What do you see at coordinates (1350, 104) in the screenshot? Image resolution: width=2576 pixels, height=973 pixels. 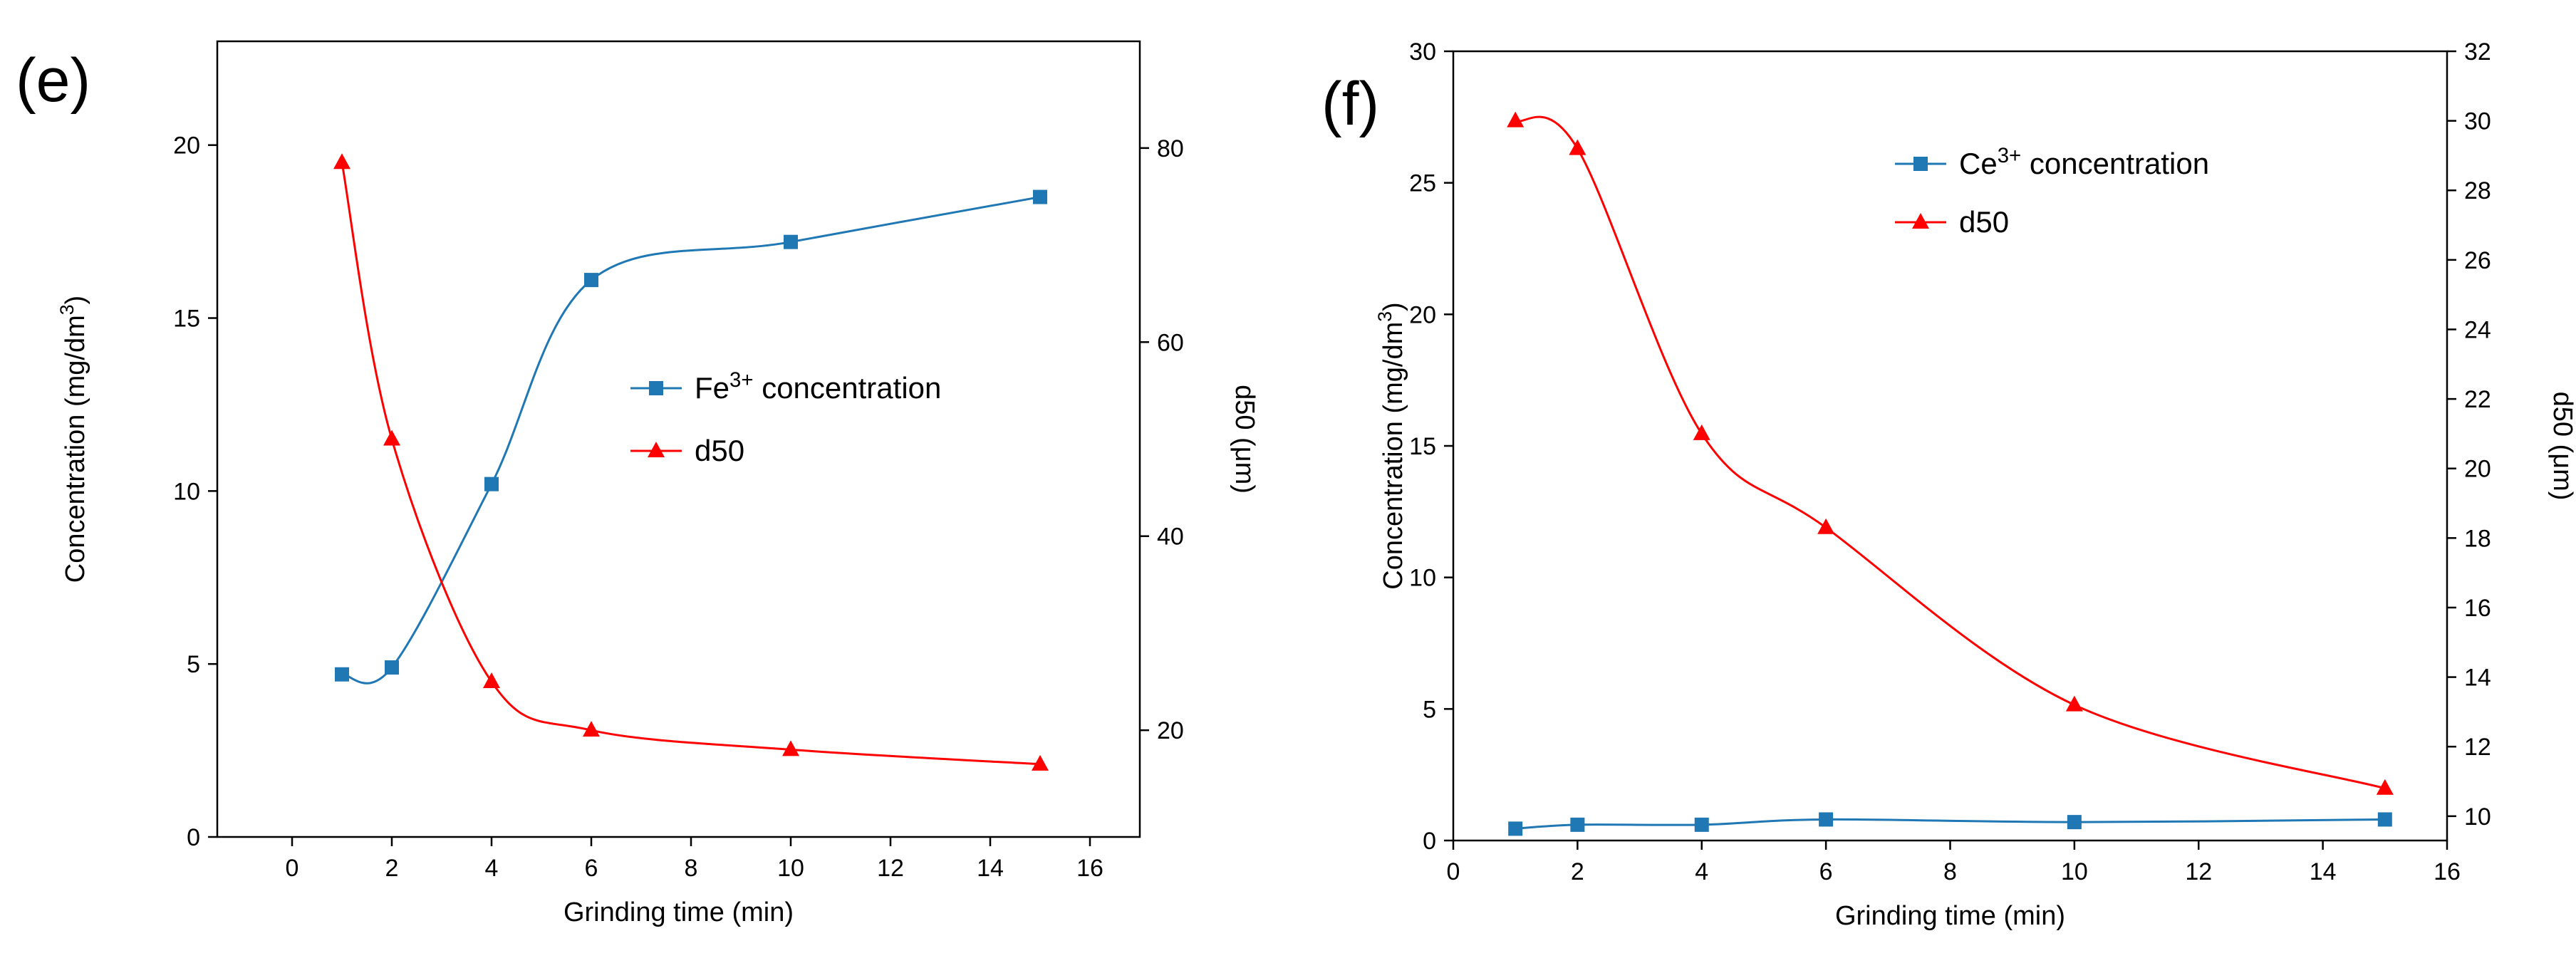 I see `panel-label: (f)` at bounding box center [1350, 104].